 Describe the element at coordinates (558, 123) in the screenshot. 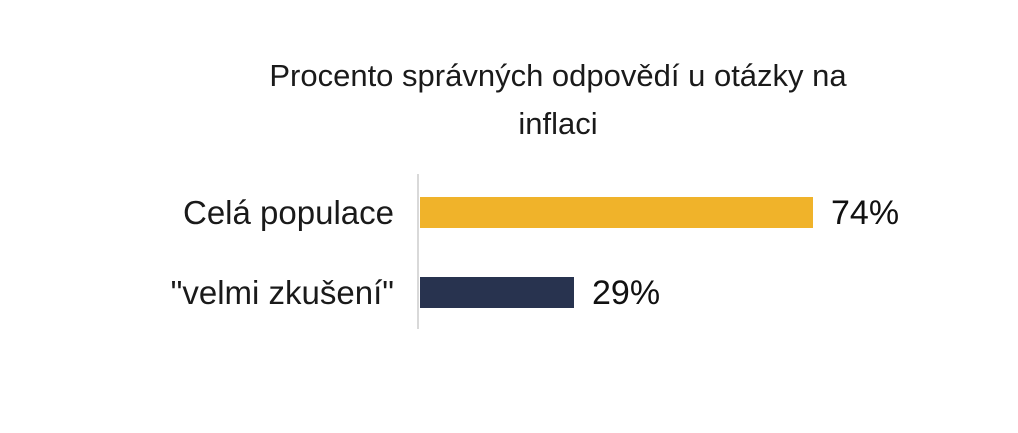

I see `chart-title-line2: inflaci` at that location.